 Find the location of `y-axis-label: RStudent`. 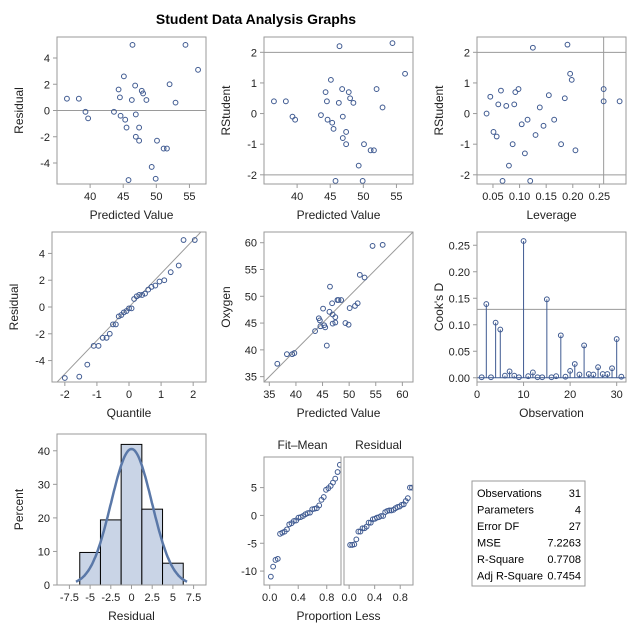

y-axis-label: RStudent is located at coordinates (439, 110).